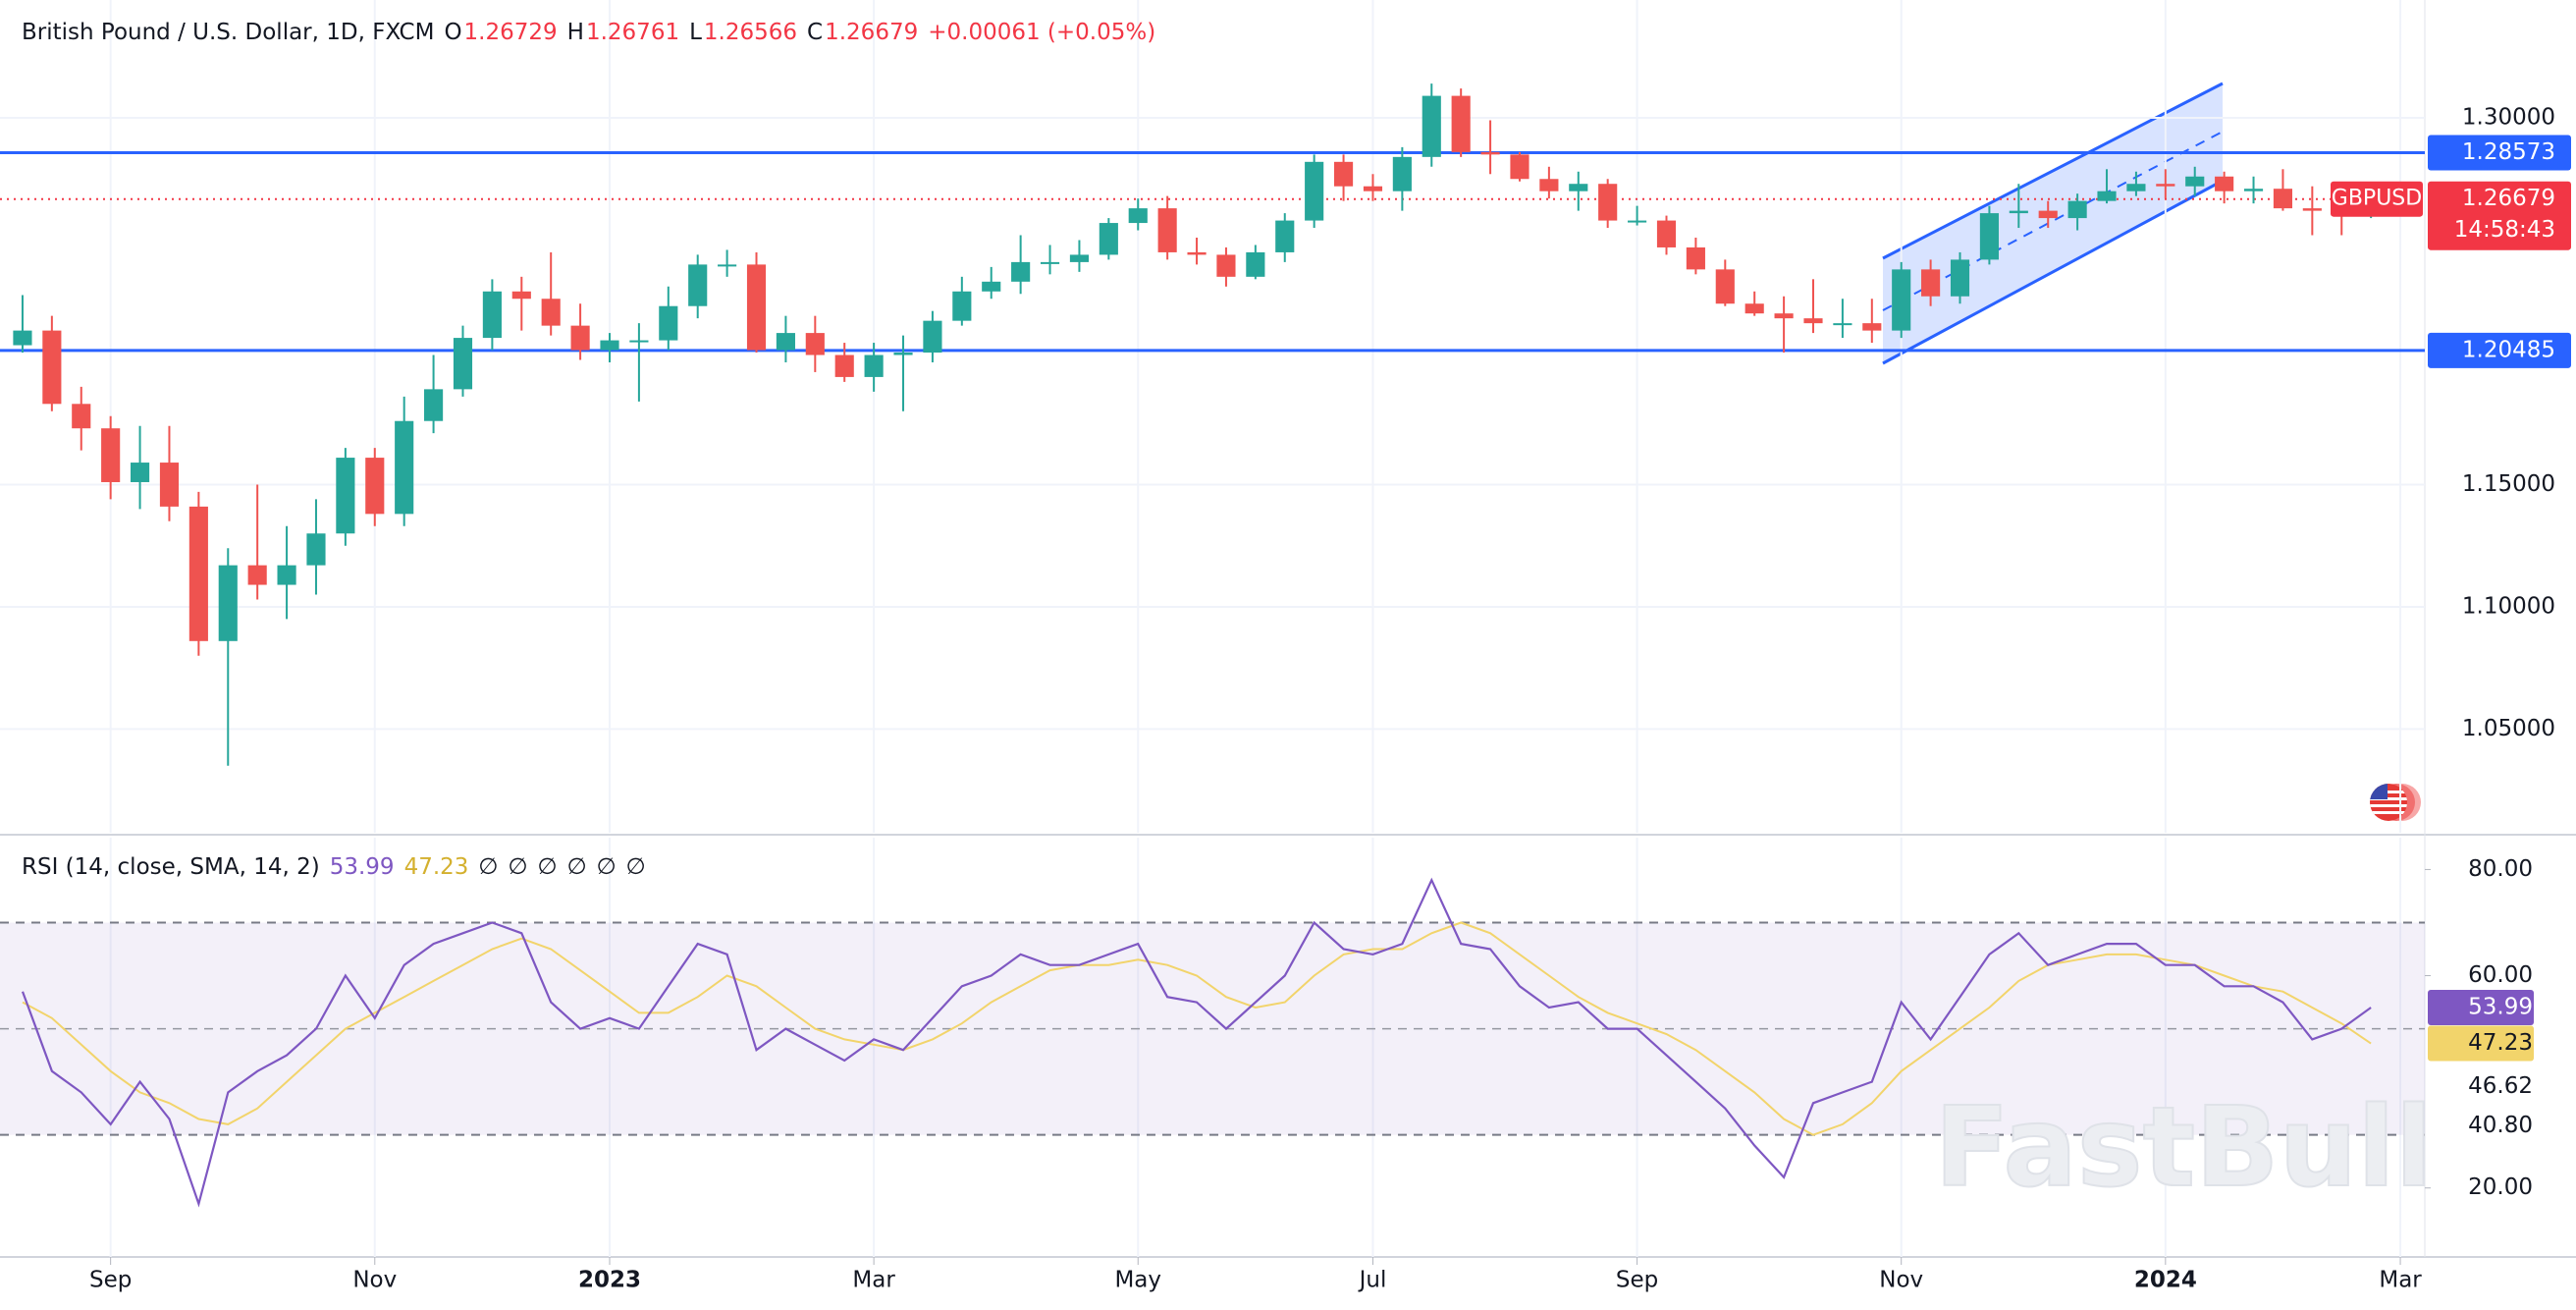 The height and width of the screenshot is (1310, 2576). Describe the element at coordinates (1137, 1280) in the screenshot. I see `x-tick-label: May` at that location.